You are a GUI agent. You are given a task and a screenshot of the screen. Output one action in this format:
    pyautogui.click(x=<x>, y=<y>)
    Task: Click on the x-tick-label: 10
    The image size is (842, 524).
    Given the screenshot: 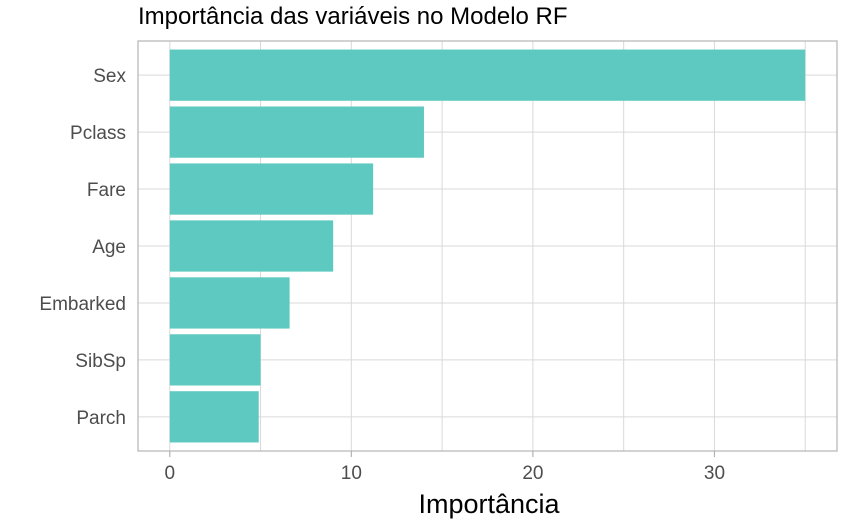 What is the action you would take?
    pyautogui.click(x=351, y=473)
    